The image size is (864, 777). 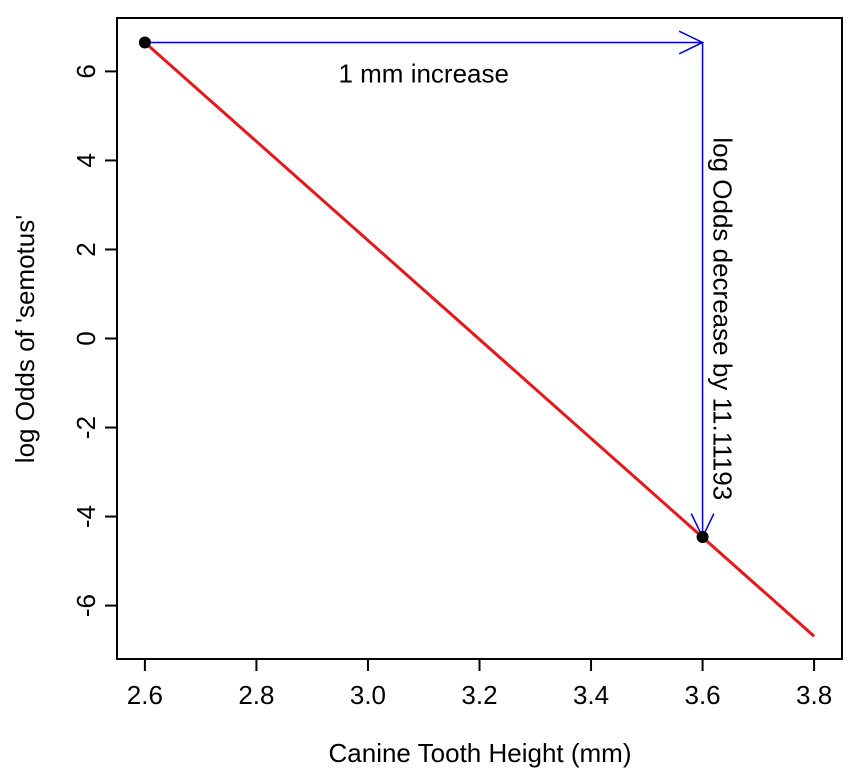 I want to click on x-tick-label: 3.4, so click(x=591, y=695).